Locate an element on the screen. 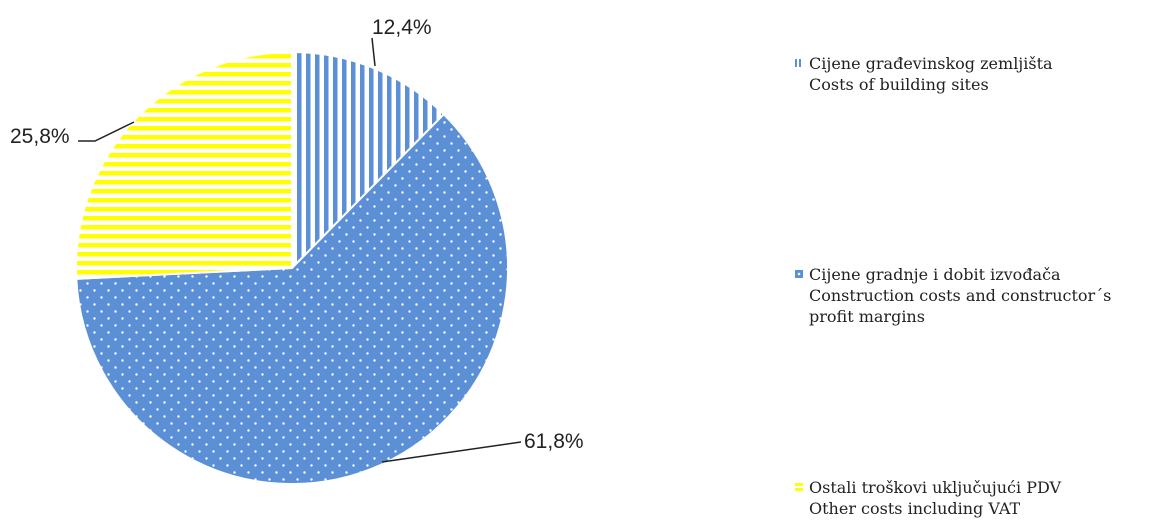  legend-label-hr: Ostali troškovi uključujući PDV is located at coordinates (935, 487).